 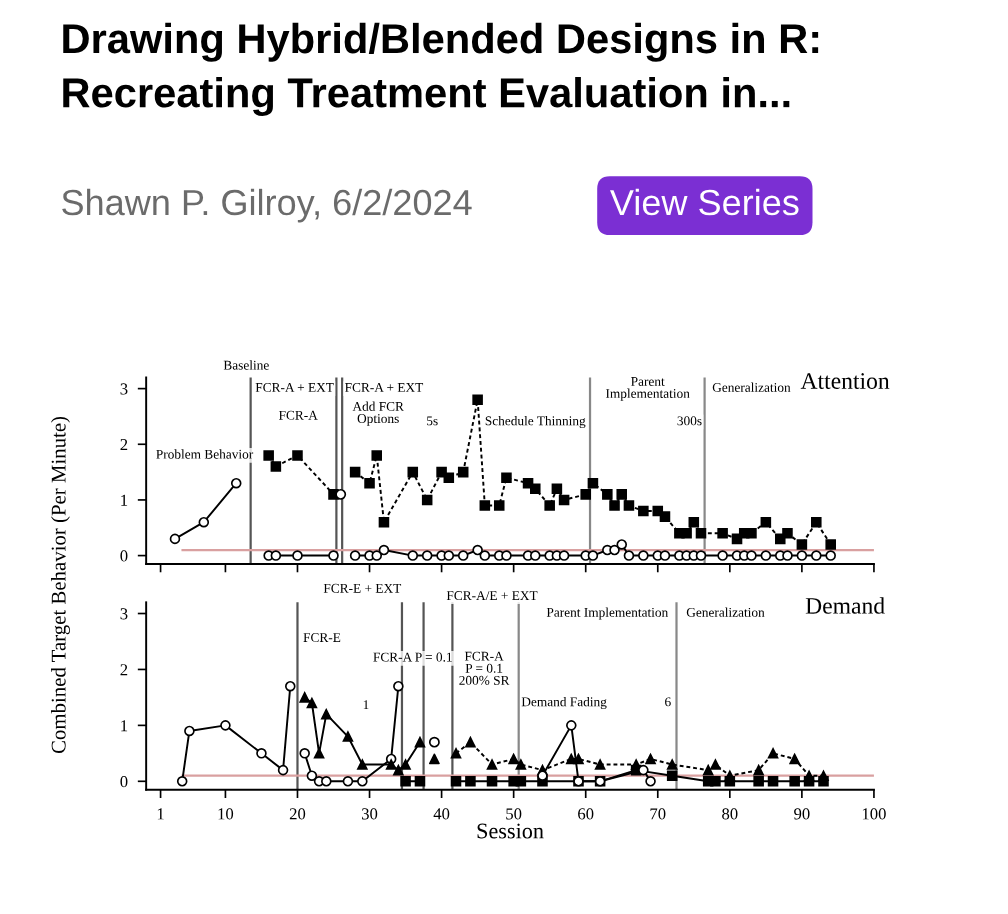 What do you see at coordinates (845, 605) in the screenshot?
I see `annotation: Demand` at bounding box center [845, 605].